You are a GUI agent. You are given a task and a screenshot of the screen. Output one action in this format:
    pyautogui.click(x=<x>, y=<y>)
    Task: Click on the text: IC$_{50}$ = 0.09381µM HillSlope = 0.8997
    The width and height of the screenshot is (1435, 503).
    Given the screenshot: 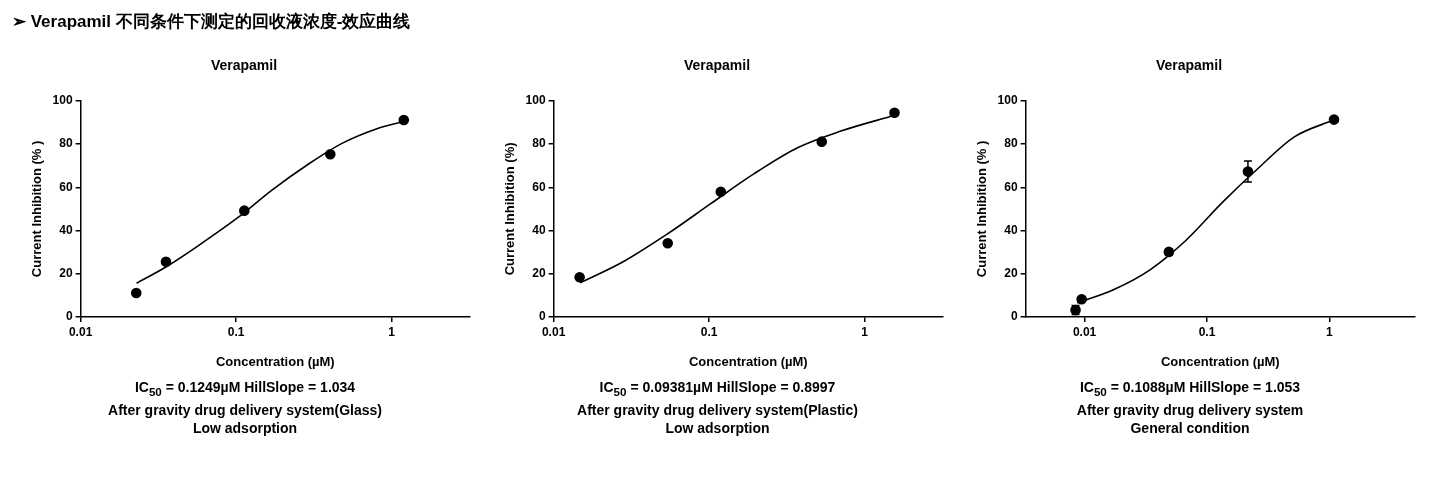 What is the action you would take?
    pyautogui.click(x=717, y=389)
    